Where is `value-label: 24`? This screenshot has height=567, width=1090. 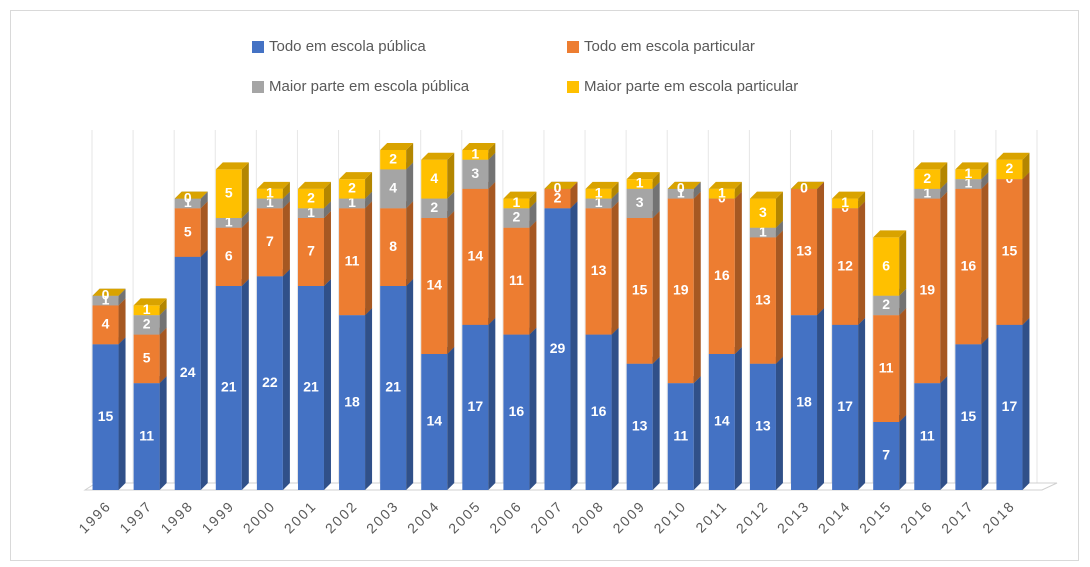
value-label: 24 is located at coordinates (188, 372).